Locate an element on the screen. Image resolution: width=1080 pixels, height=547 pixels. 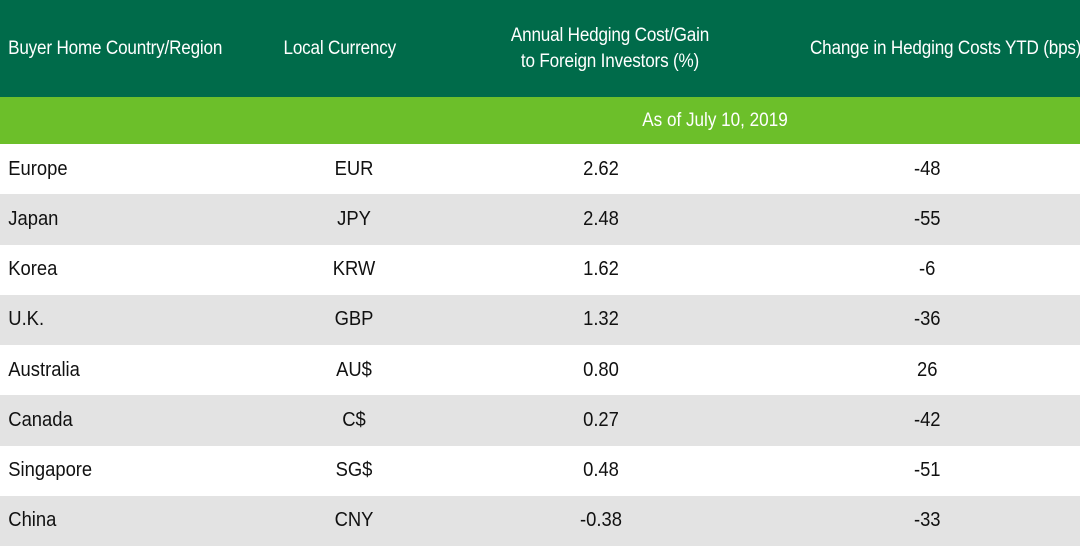
header-currency: Local Currency is located at coordinates (340, 48).